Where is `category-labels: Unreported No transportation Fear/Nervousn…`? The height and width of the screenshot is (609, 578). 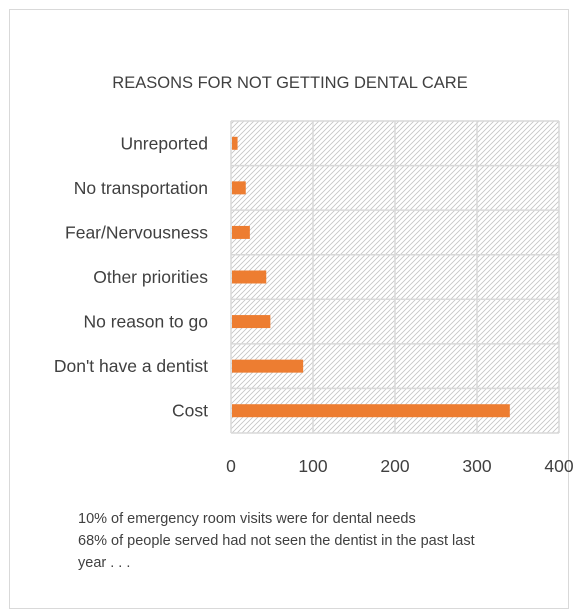
category-labels: Unreported No transportation Fear/Nervousn… is located at coordinates (131, 276).